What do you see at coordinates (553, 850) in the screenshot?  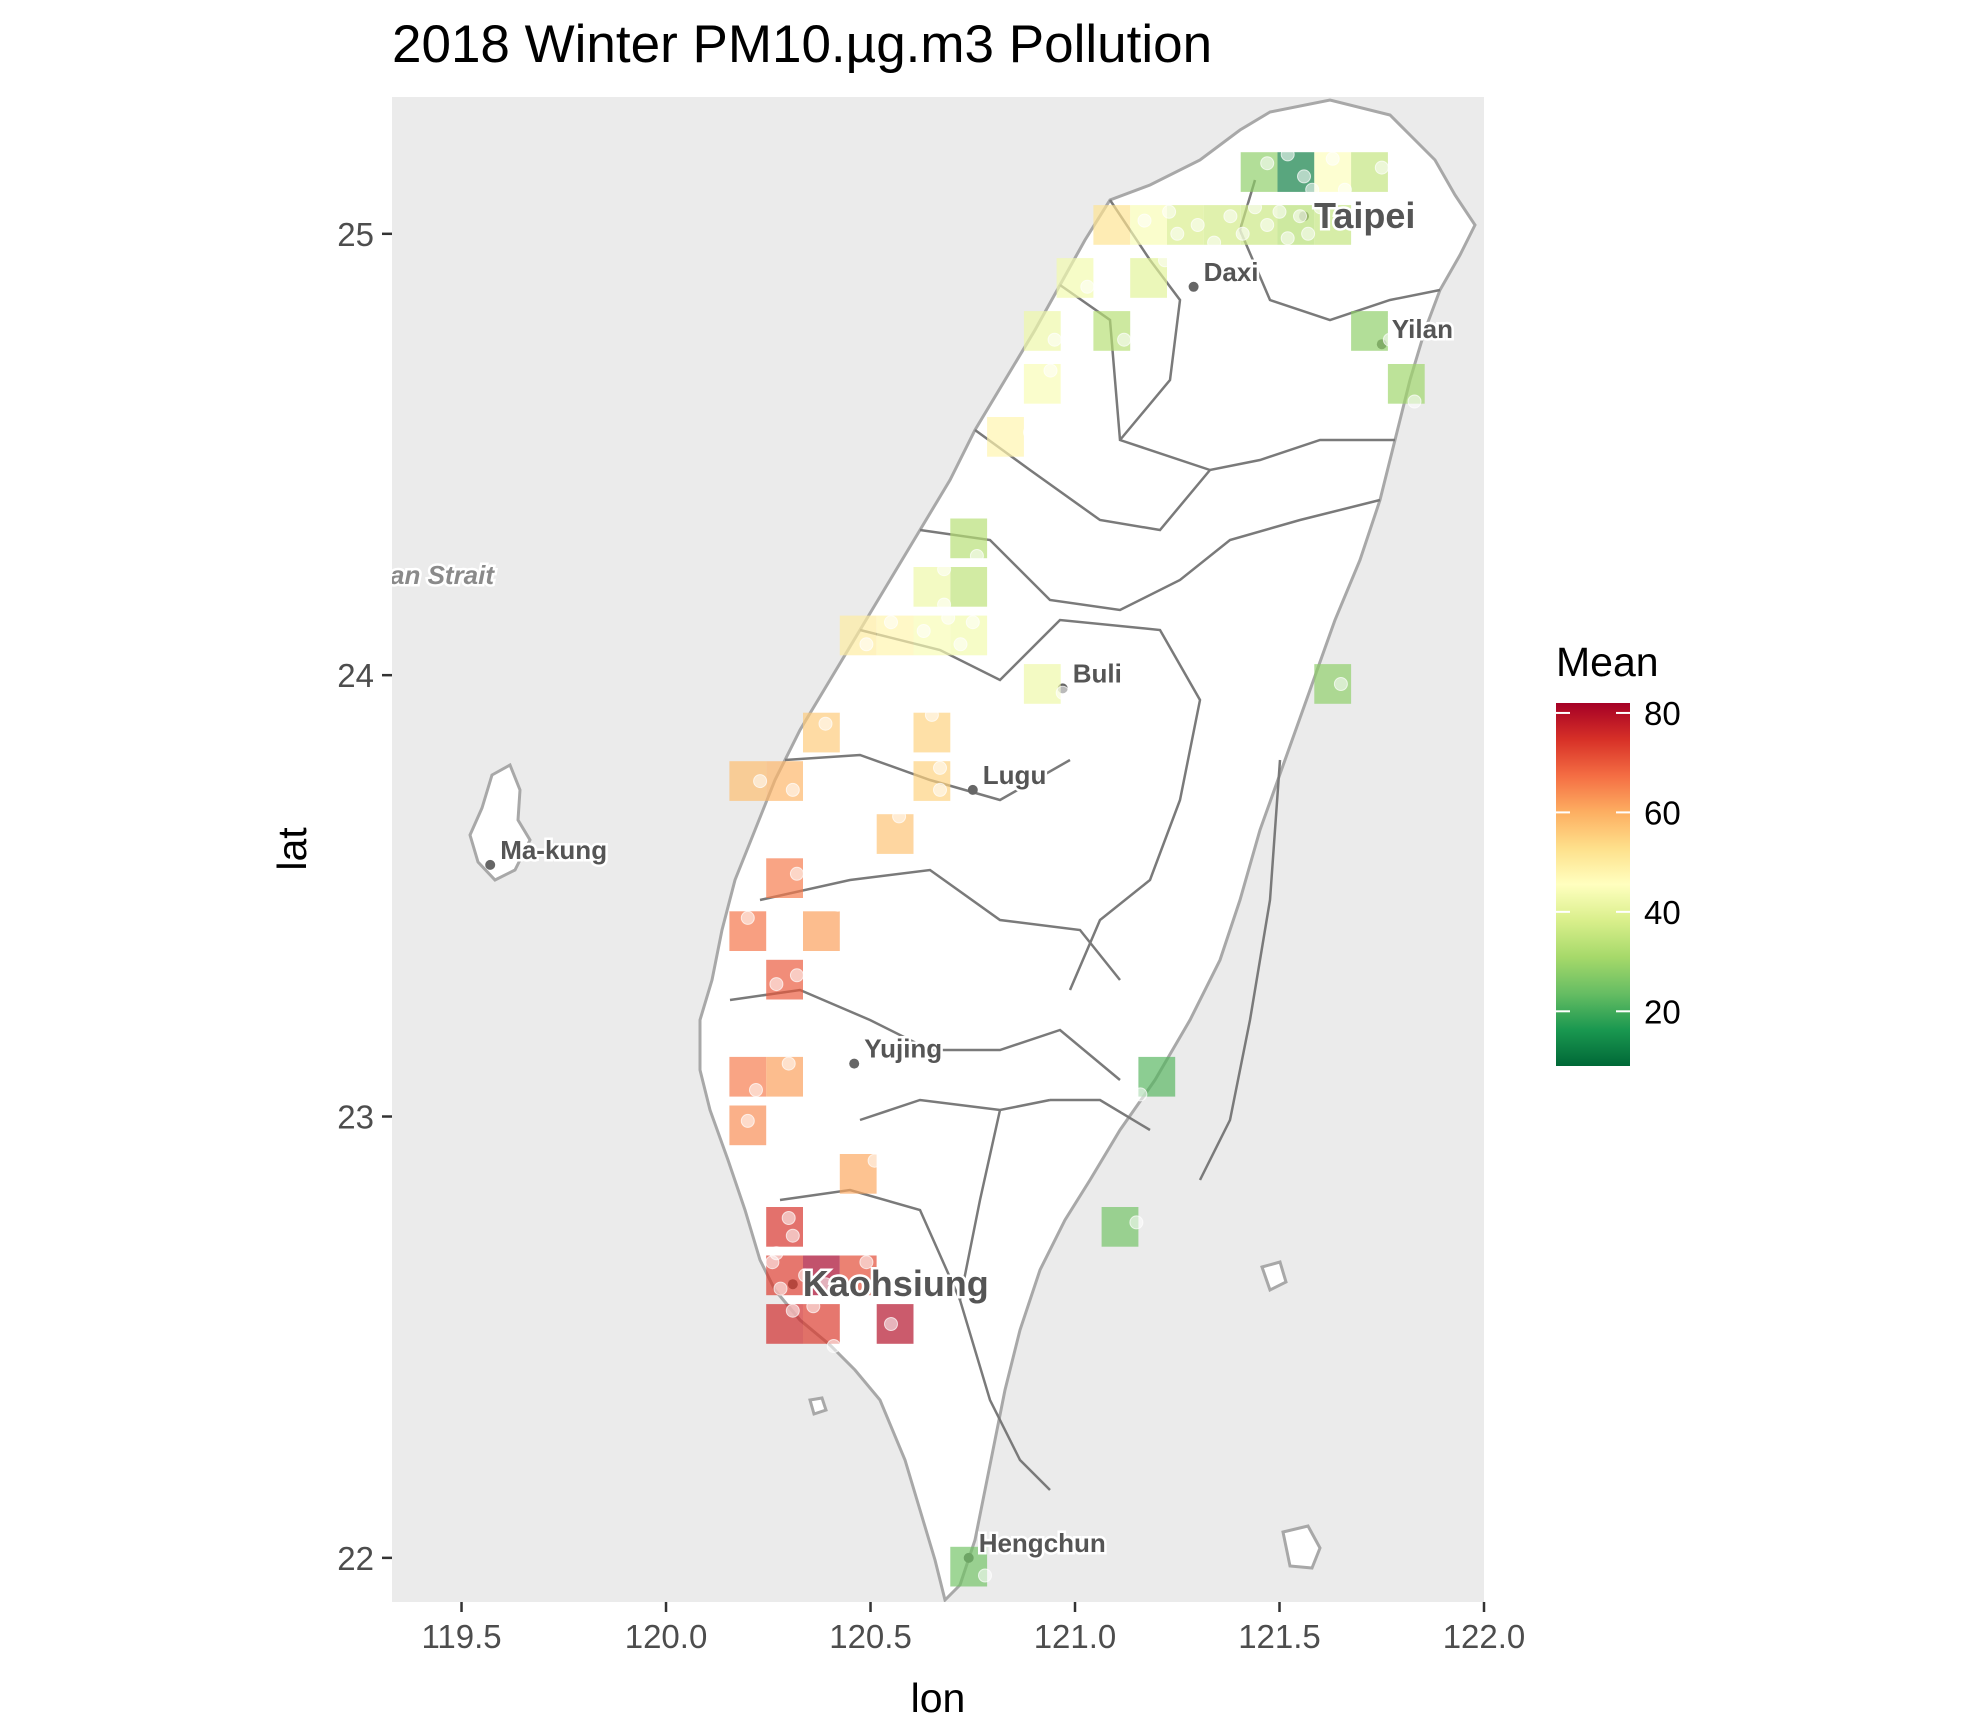 I see `place-label: Ma-kung` at bounding box center [553, 850].